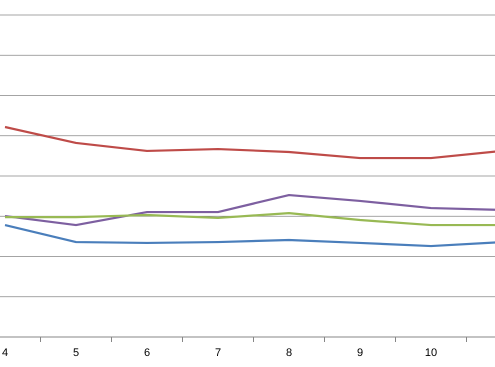  What do you see at coordinates (360, 353) in the screenshot?
I see `x-tick-label: 9` at bounding box center [360, 353].